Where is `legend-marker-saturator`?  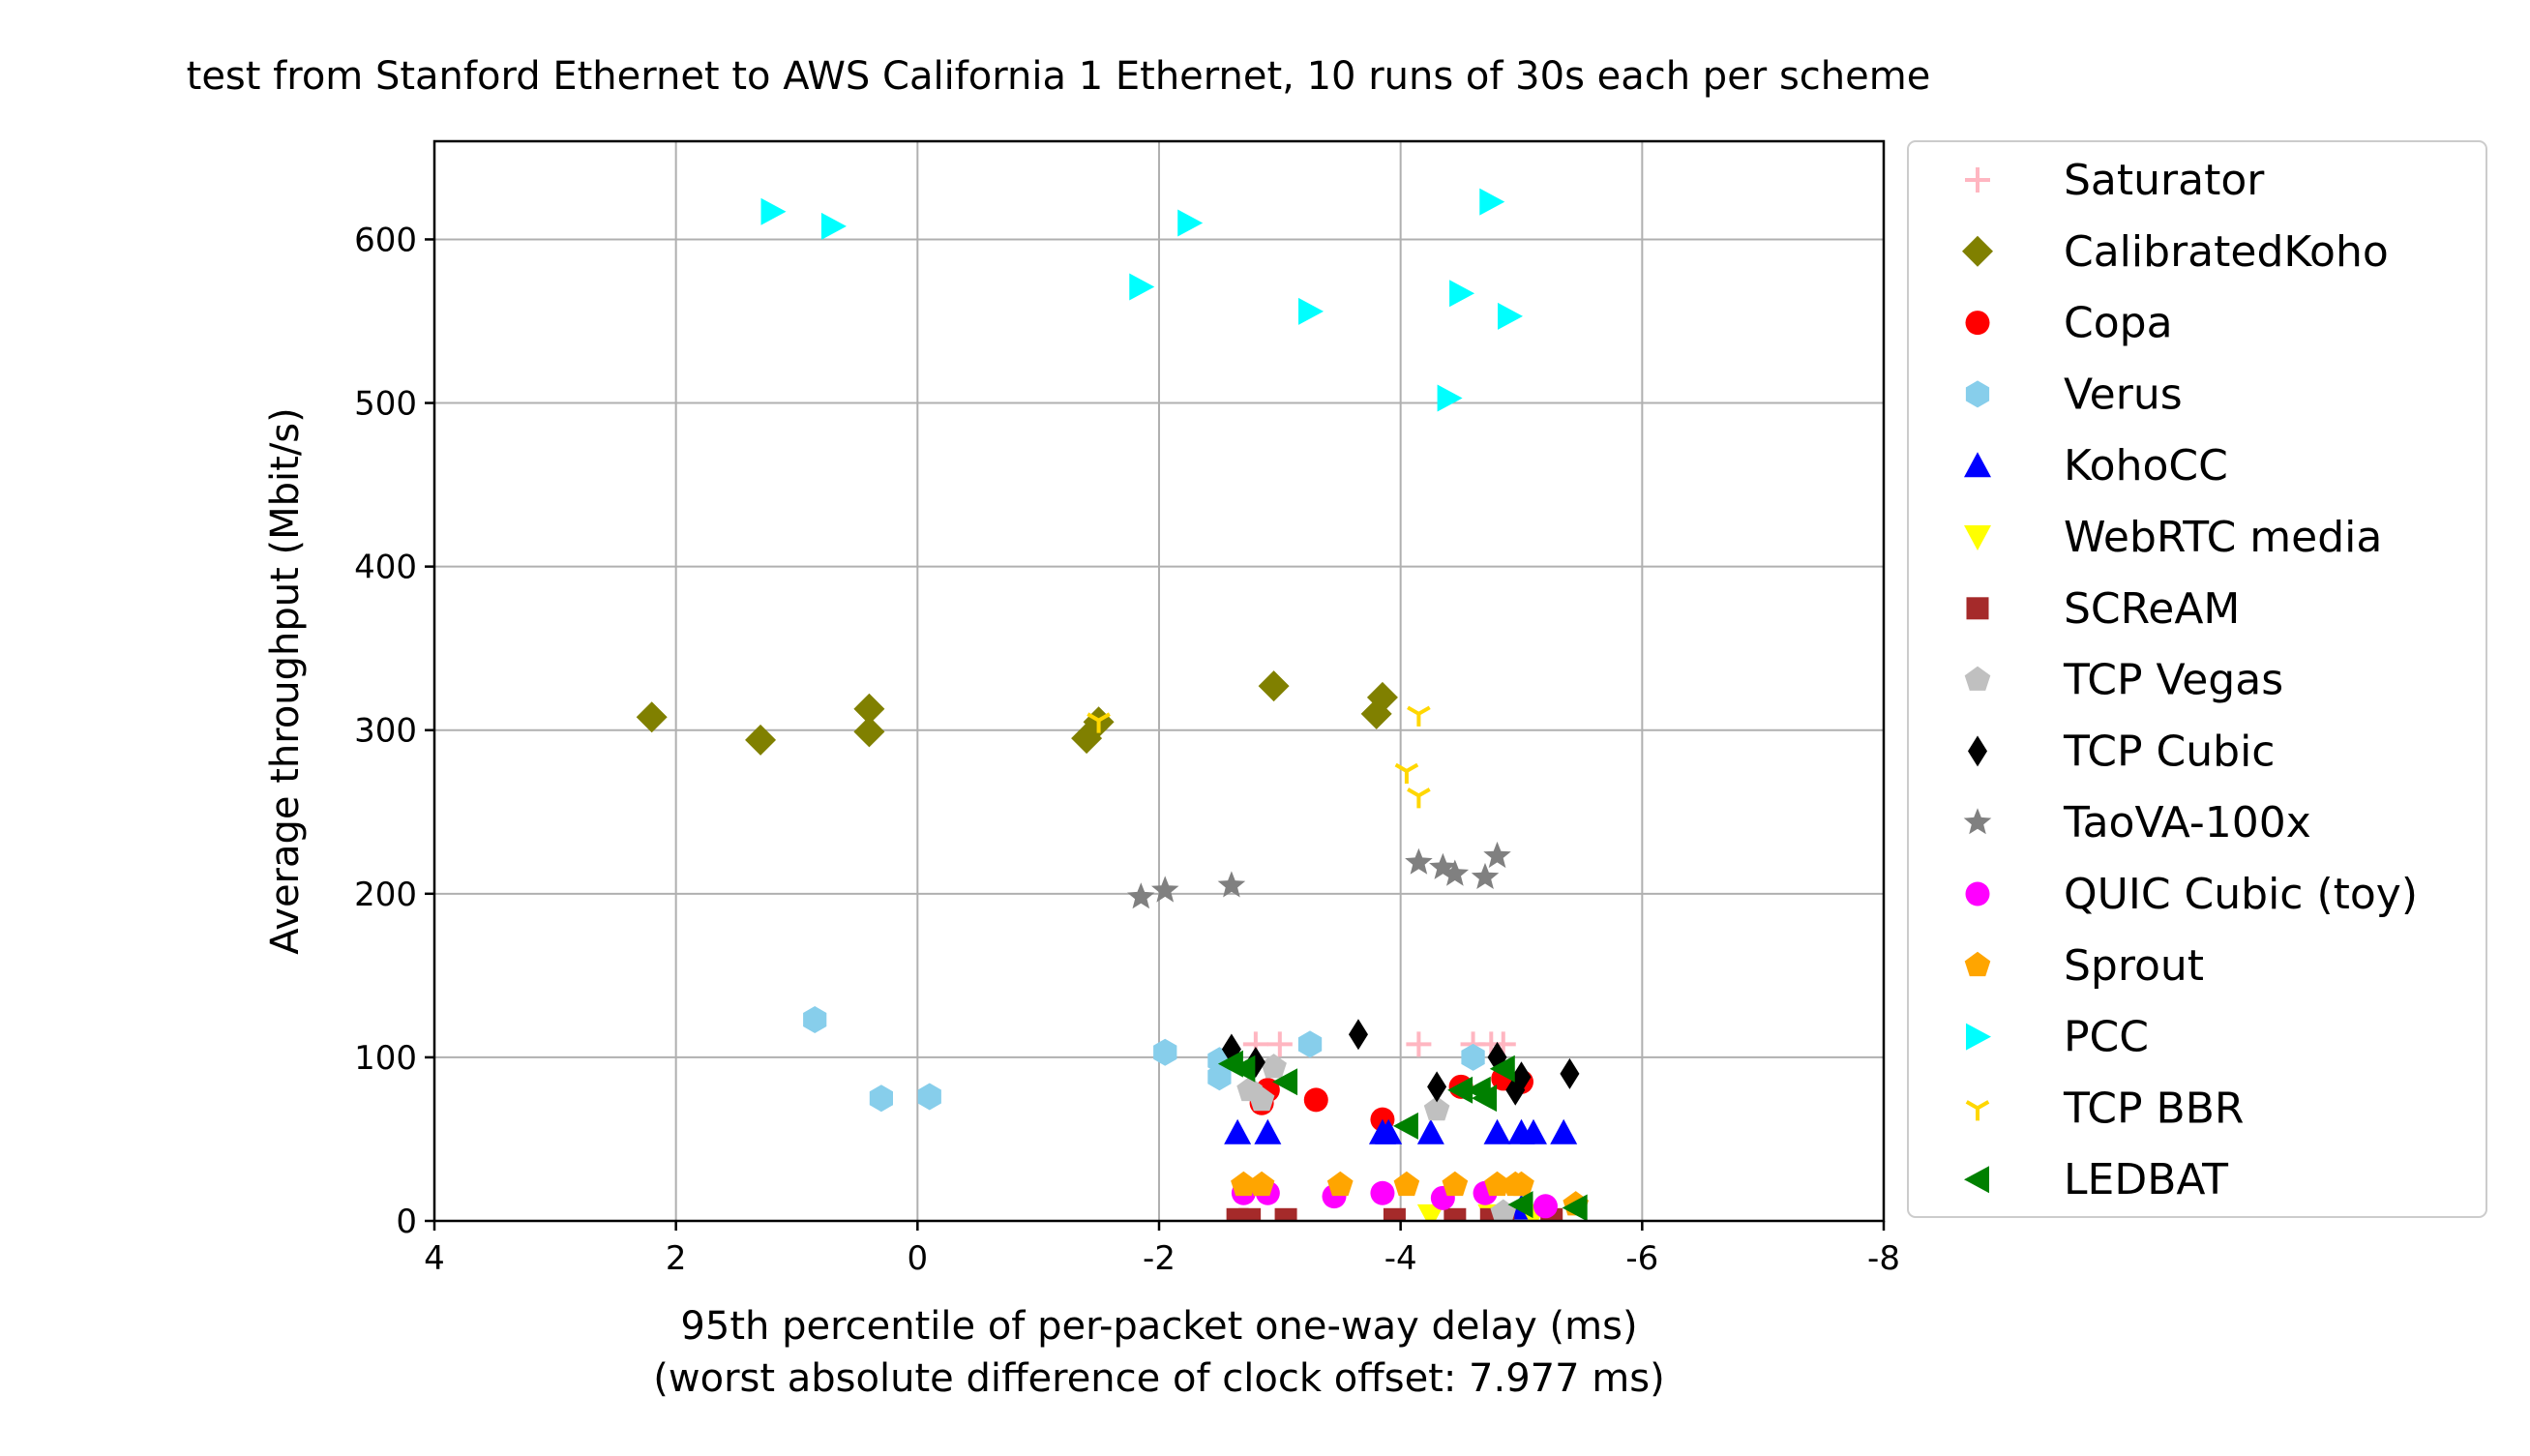
legend-marker-saturator is located at coordinates (1977, 180).